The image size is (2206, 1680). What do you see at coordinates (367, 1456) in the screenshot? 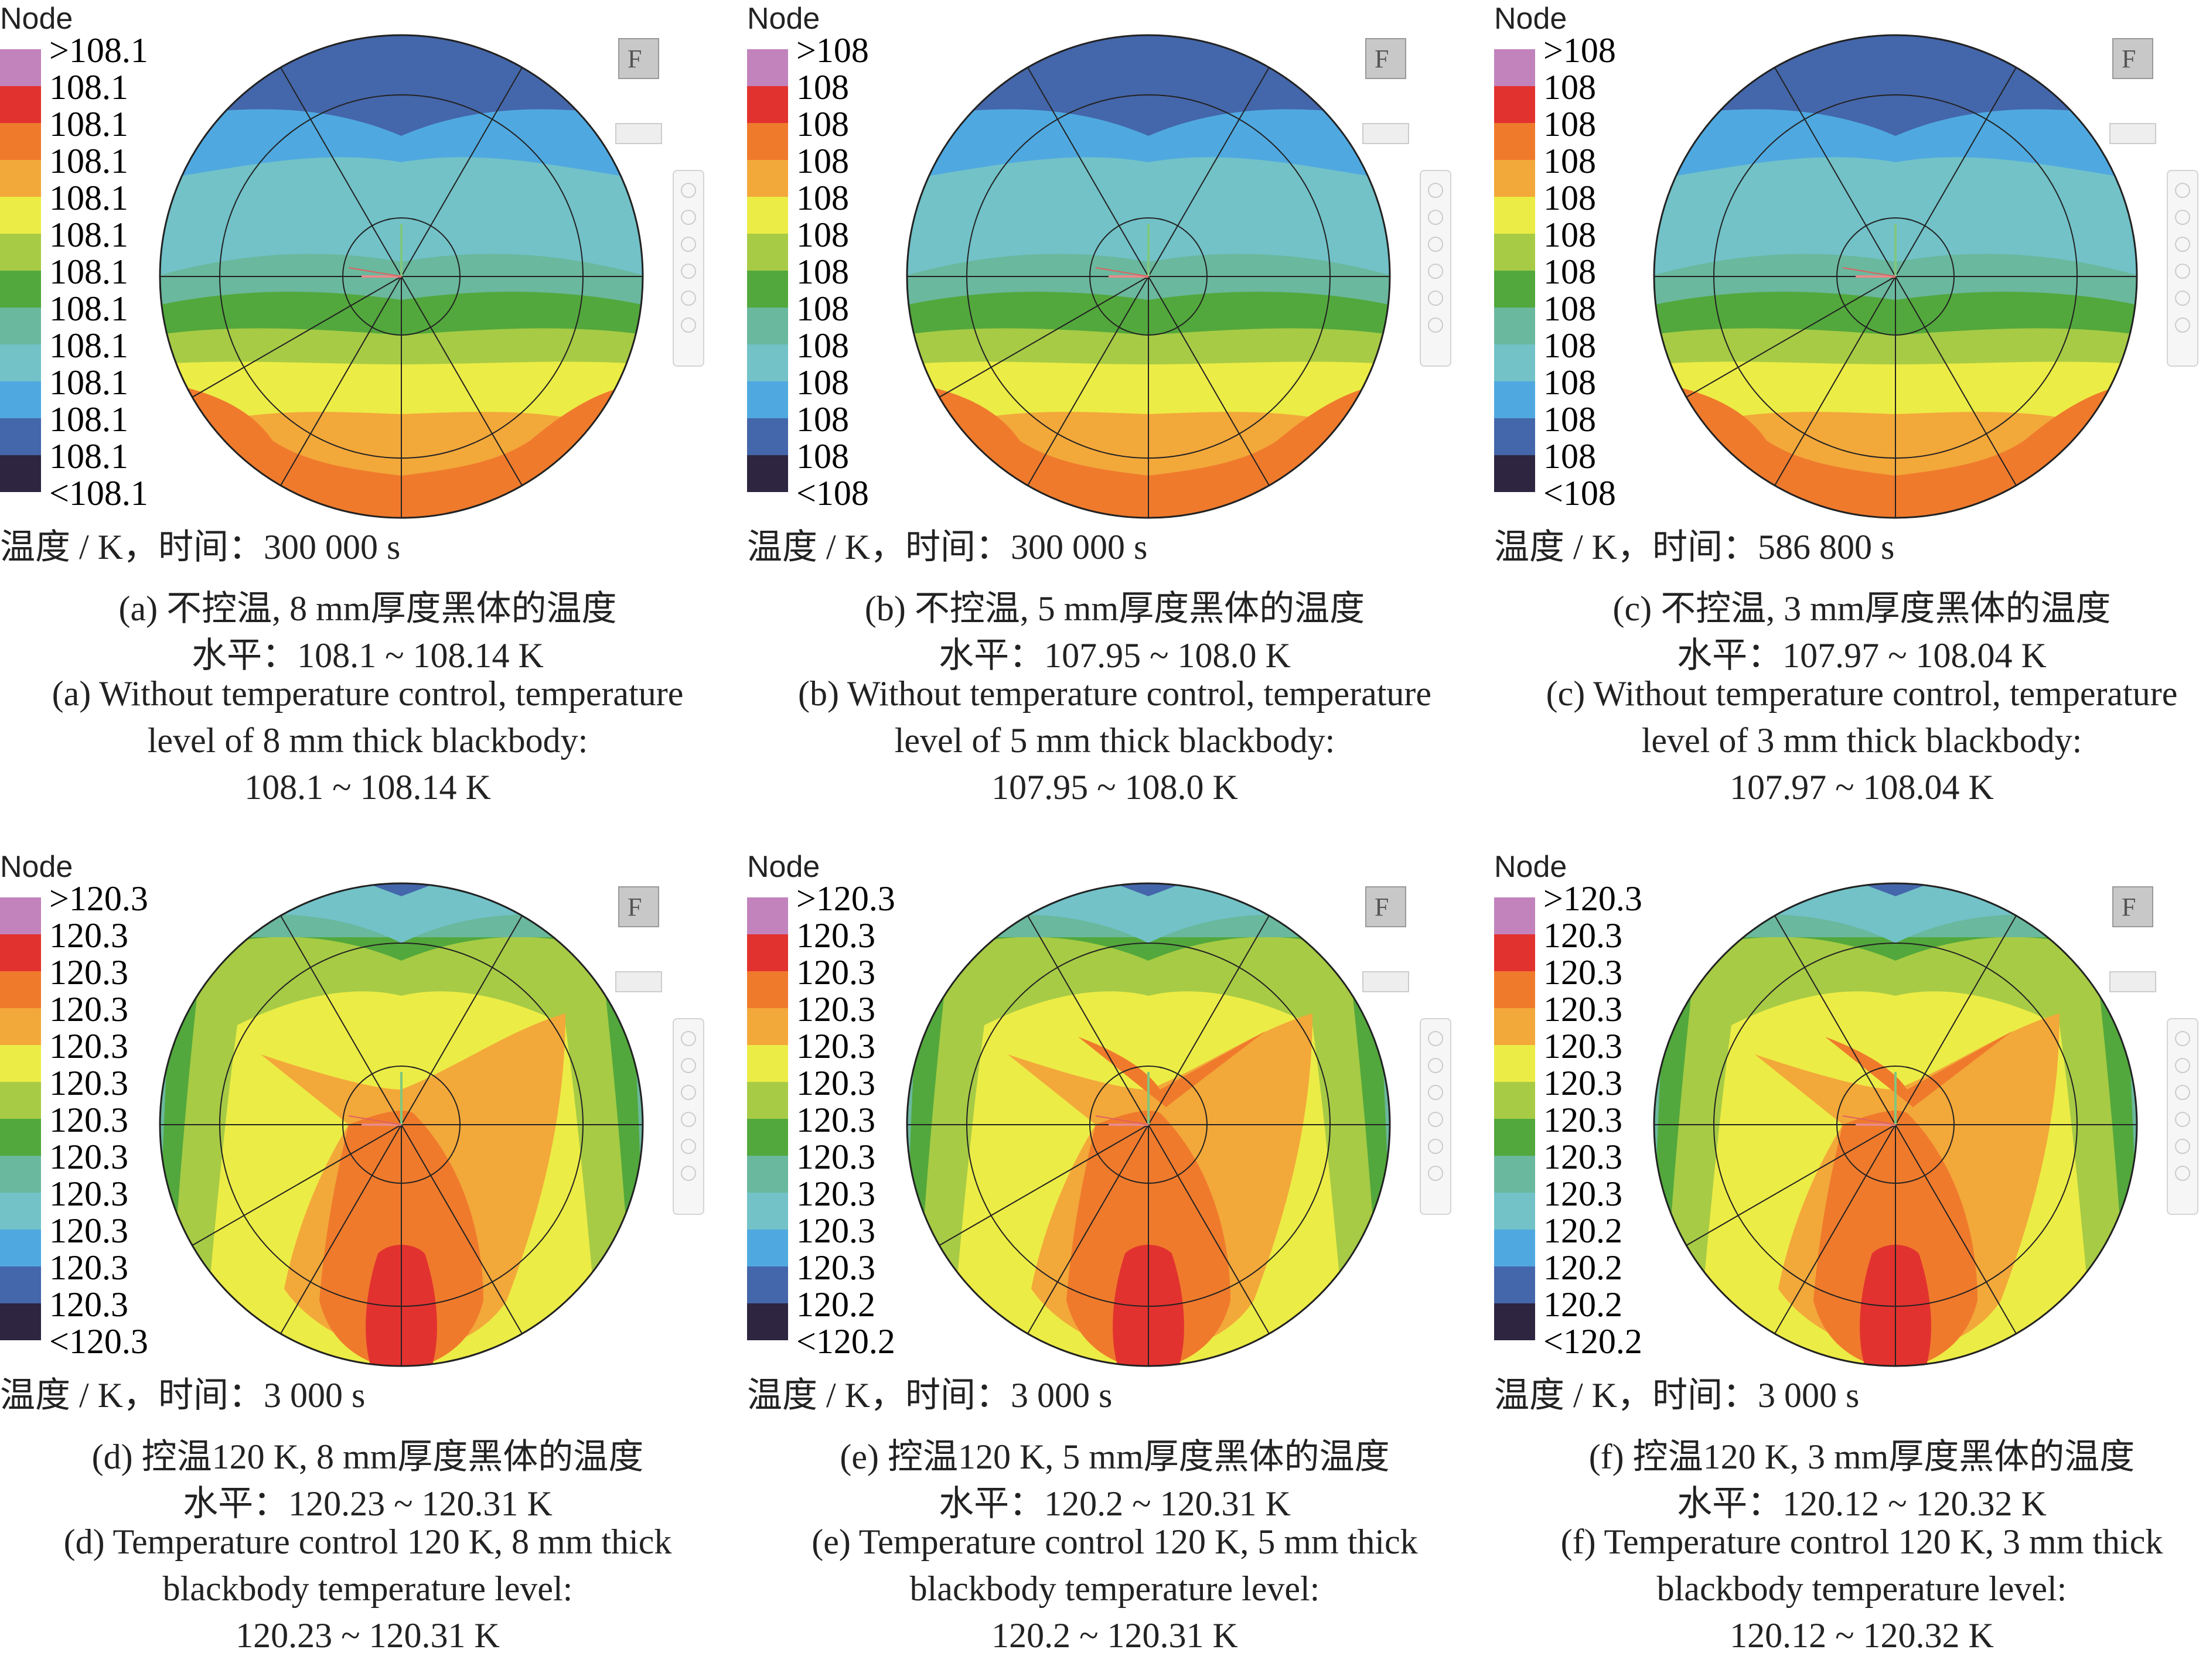
I see `caption-caption-cn: (d) 控温120 K, 8 mm厚度黑体的温度` at bounding box center [367, 1456].